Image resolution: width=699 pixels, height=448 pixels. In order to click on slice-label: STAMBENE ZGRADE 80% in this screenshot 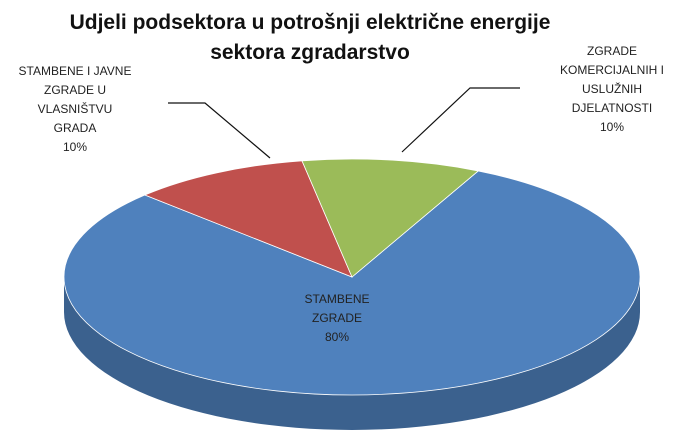, I will do `click(337, 318)`.